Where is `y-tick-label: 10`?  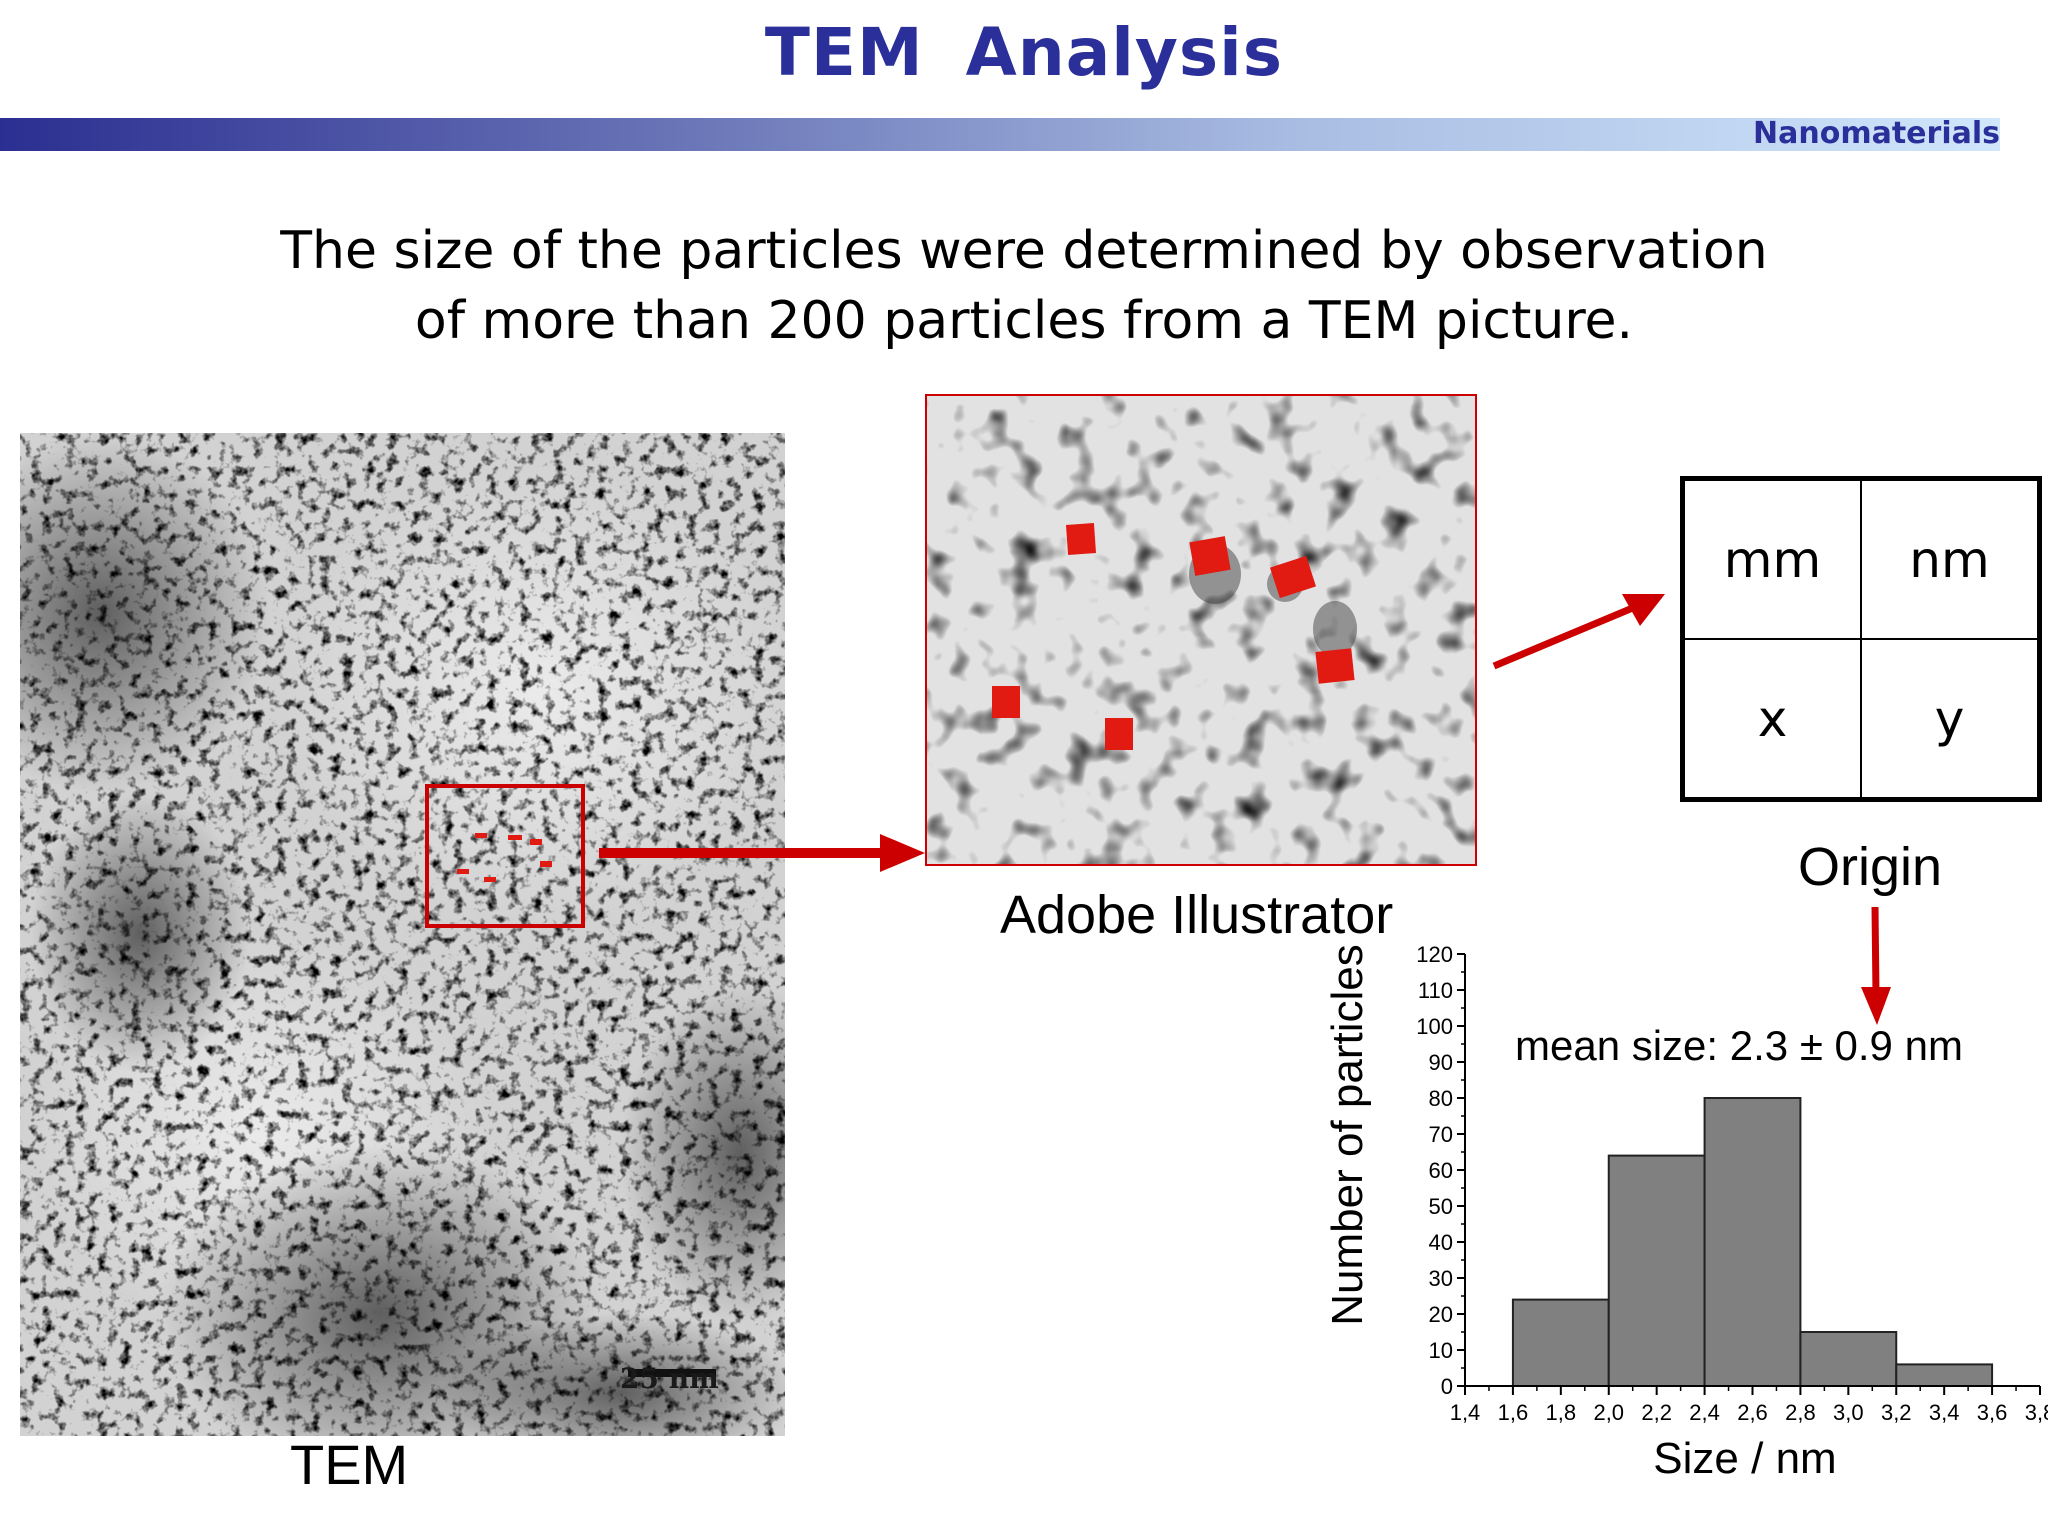
y-tick-label: 10 is located at coordinates (1441, 1350).